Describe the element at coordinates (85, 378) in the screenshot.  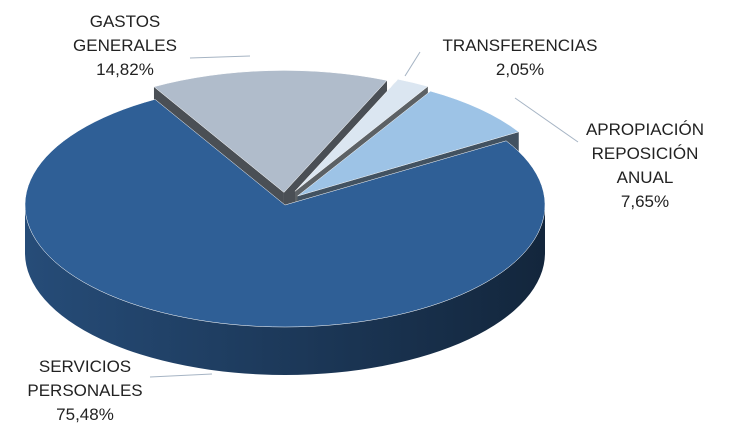
I see `category-name: SERVICIOS PERSONALES` at that location.